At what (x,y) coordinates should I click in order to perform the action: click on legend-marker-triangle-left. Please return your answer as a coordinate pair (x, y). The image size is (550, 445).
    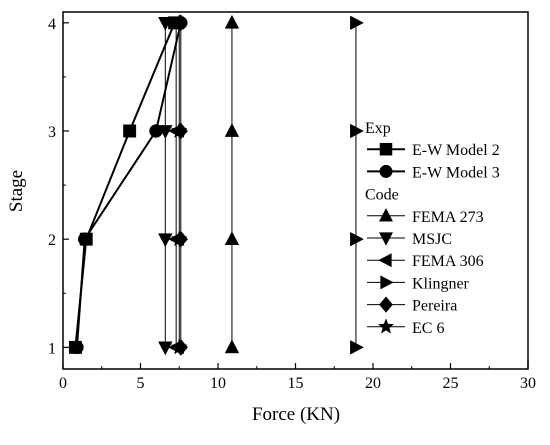
    Looking at the image, I should click on (385, 260).